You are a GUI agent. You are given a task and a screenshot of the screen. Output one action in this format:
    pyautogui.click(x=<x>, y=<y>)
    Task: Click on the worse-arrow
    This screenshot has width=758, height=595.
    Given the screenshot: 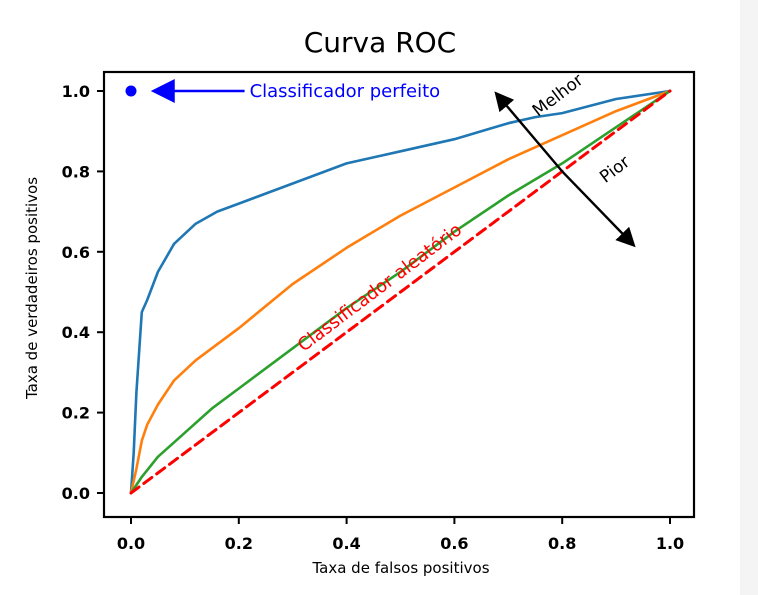 What is the action you would take?
    pyautogui.click(x=598, y=209)
    